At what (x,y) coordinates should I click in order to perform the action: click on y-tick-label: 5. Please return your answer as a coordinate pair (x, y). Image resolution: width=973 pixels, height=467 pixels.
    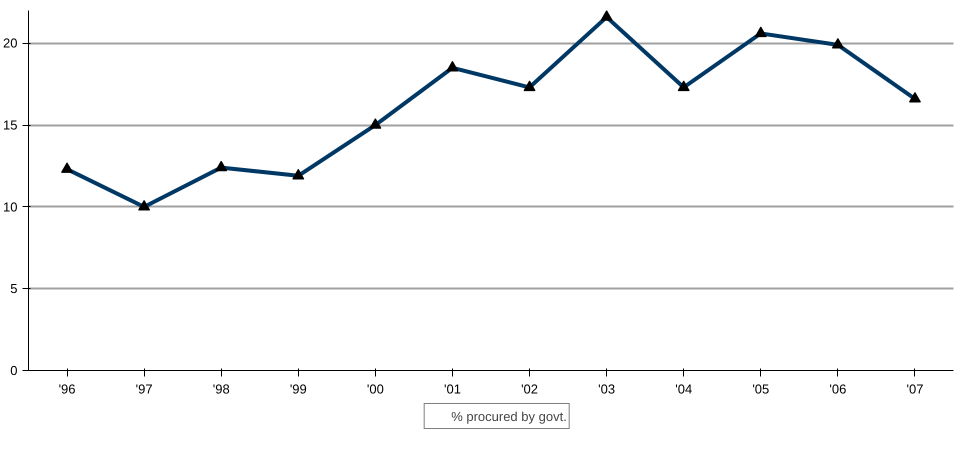
    Looking at the image, I should click on (14, 288).